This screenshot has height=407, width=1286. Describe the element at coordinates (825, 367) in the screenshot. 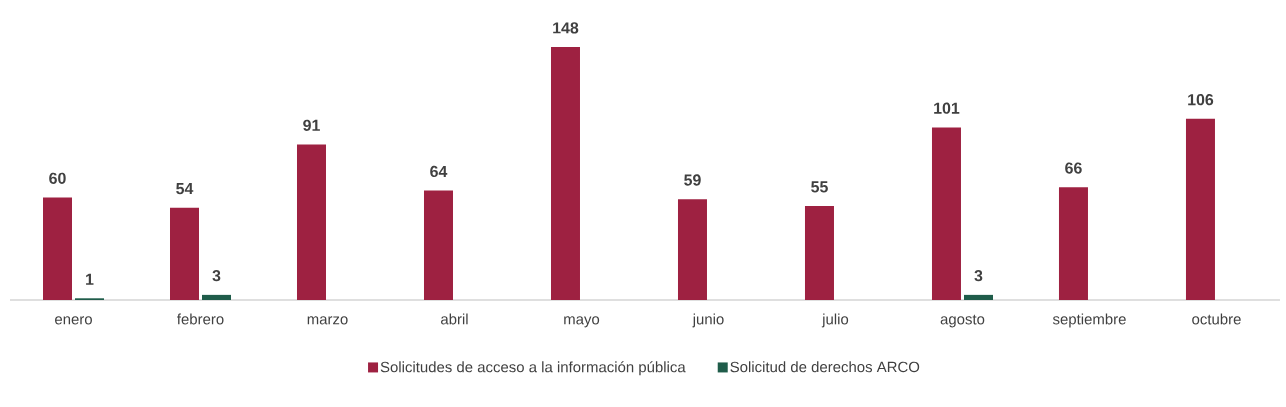

I see `legend-label: Solicitud de derechos ARCO` at that location.